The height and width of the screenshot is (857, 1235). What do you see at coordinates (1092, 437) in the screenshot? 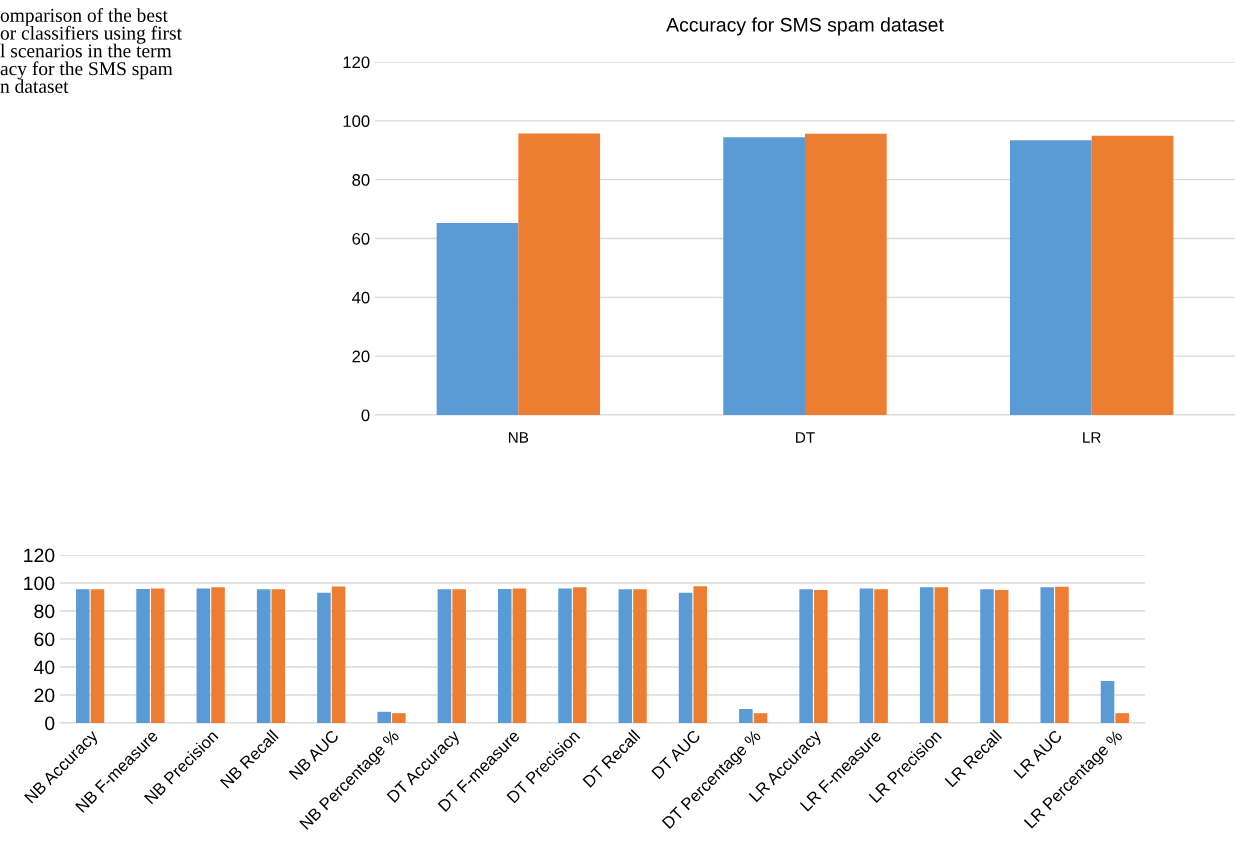
I see `x-tick-label: LR` at bounding box center [1092, 437].